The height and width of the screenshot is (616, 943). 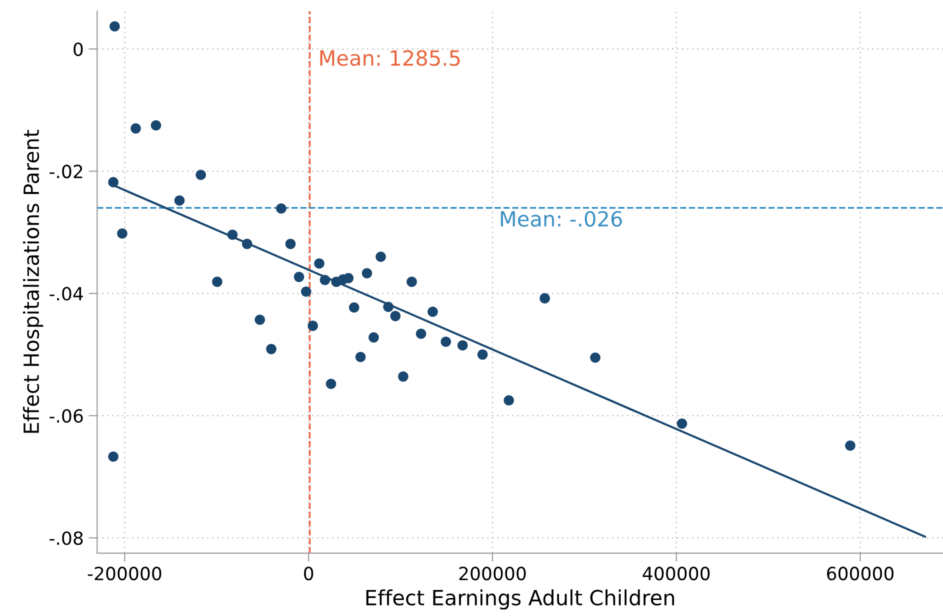 I want to click on x-tick-label: 400000, so click(x=676, y=573).